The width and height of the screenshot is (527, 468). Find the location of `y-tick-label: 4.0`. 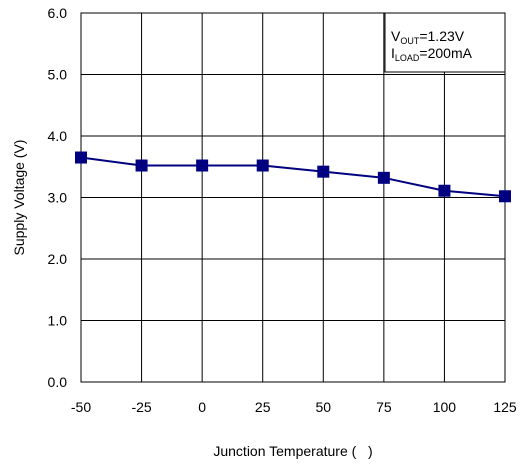

y-tick-label: 4.0 is located at coordinates (58, 136).